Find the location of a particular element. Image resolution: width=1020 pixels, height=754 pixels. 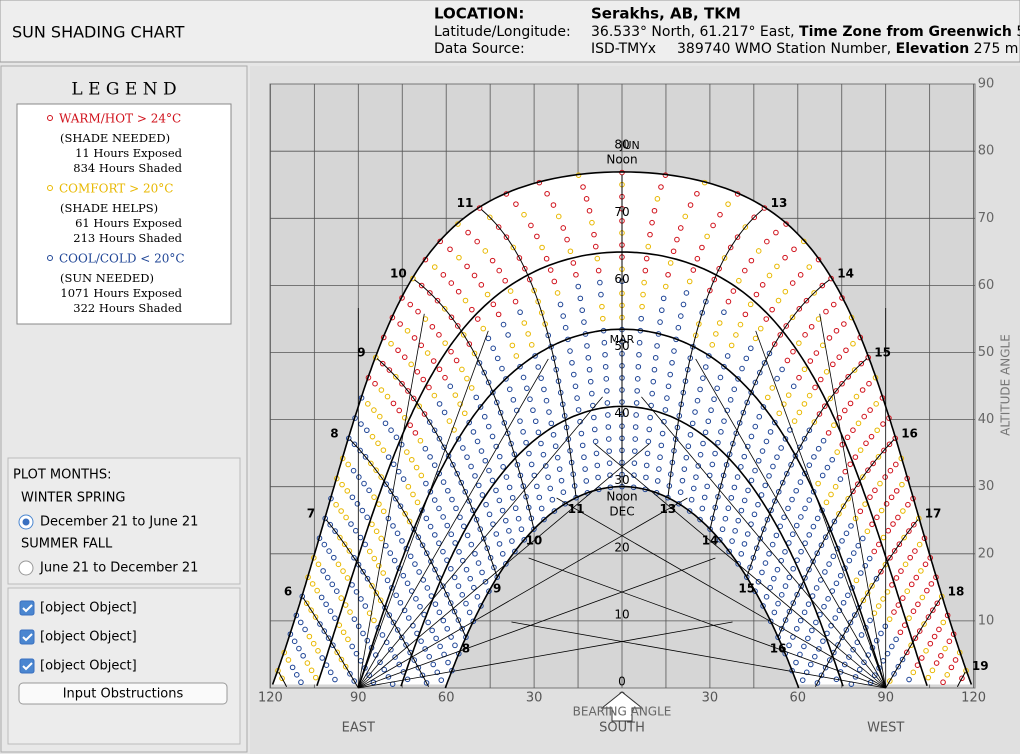

radio is located at coordinates (26, 568).